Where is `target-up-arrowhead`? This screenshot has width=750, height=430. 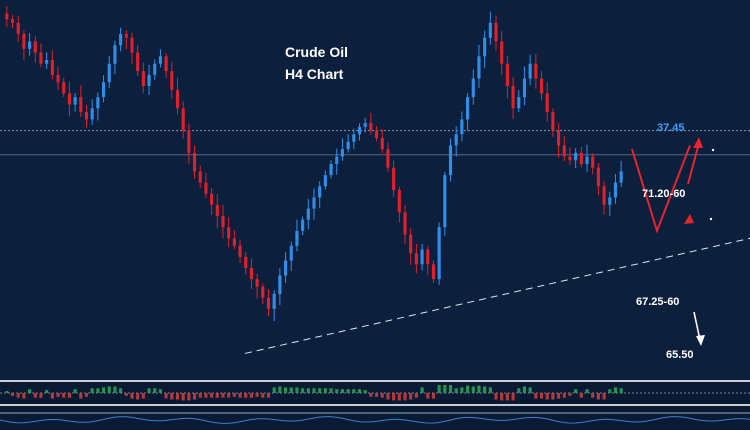
target-up-arrowhead is located at coordinates (698, 142).